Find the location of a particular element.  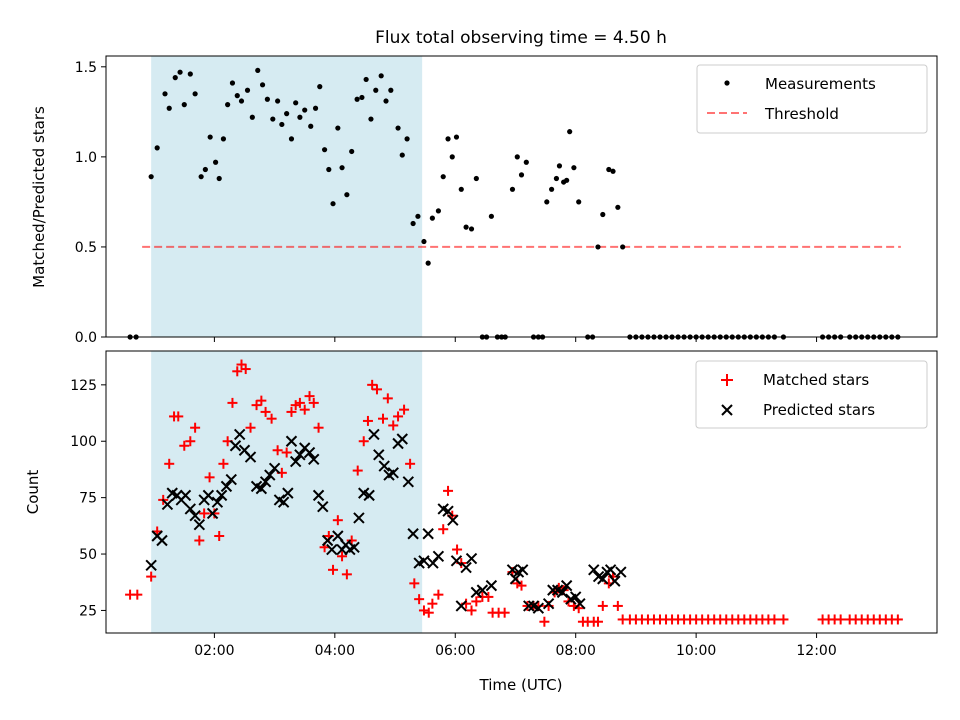

top-shade-span is located at coordinates (287, 196).